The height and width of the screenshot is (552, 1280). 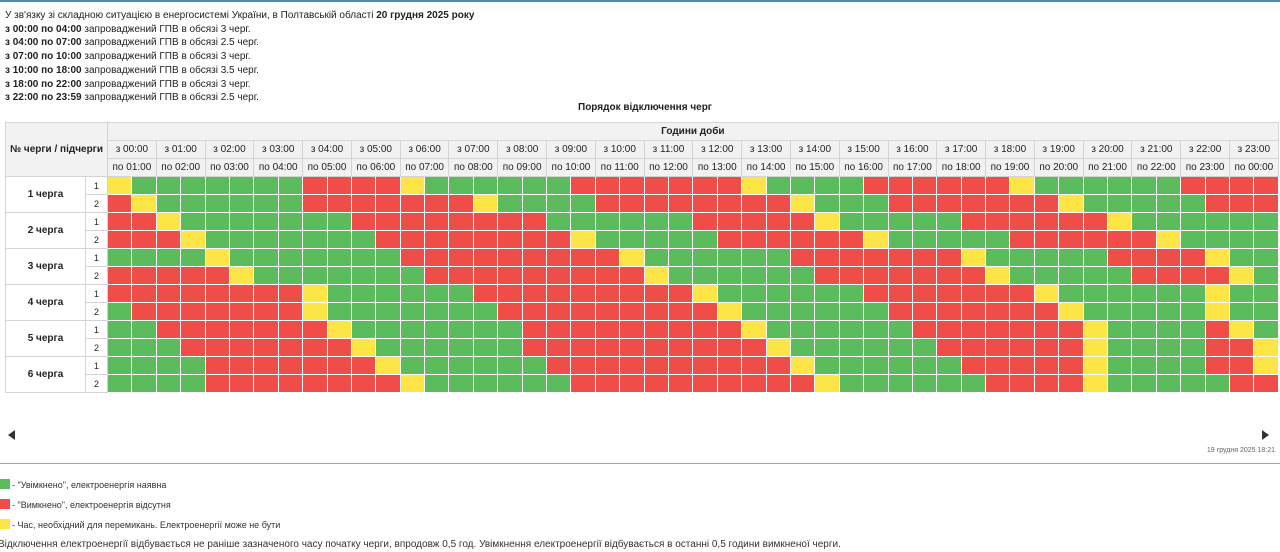 I want to click on subqueue-row: 6 черга 1, so click(x=642, y=374).